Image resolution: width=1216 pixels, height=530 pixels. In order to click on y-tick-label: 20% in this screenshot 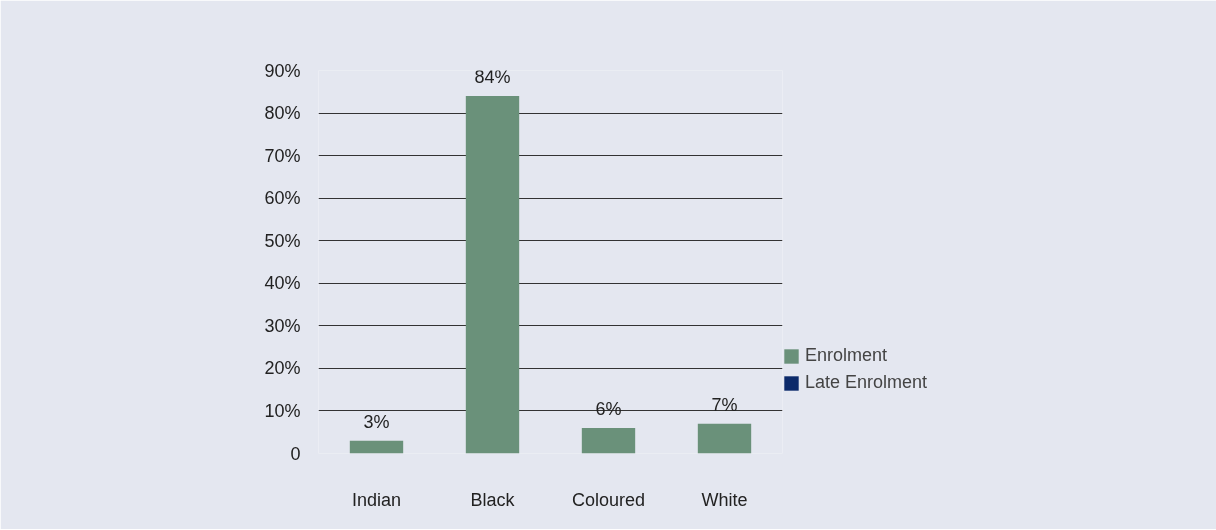, I will do `click(282, 368)`.